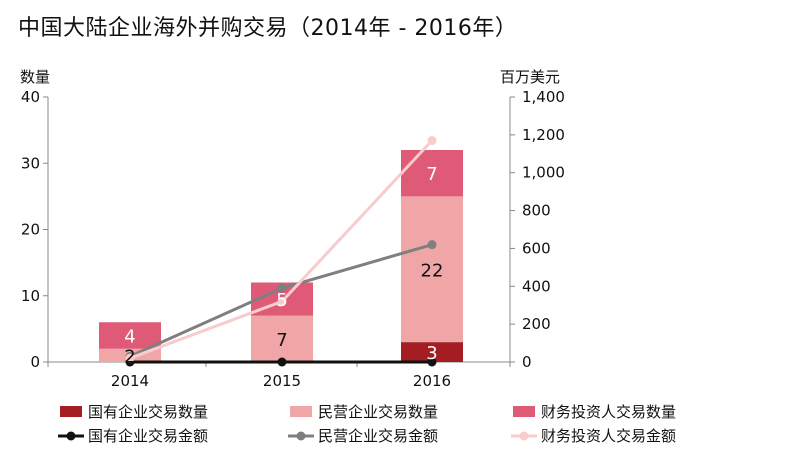  What do you see at coordinates (30, 230) in the screenshot?
I see `left-tick-label: 20` at bounding box center [30, 230].